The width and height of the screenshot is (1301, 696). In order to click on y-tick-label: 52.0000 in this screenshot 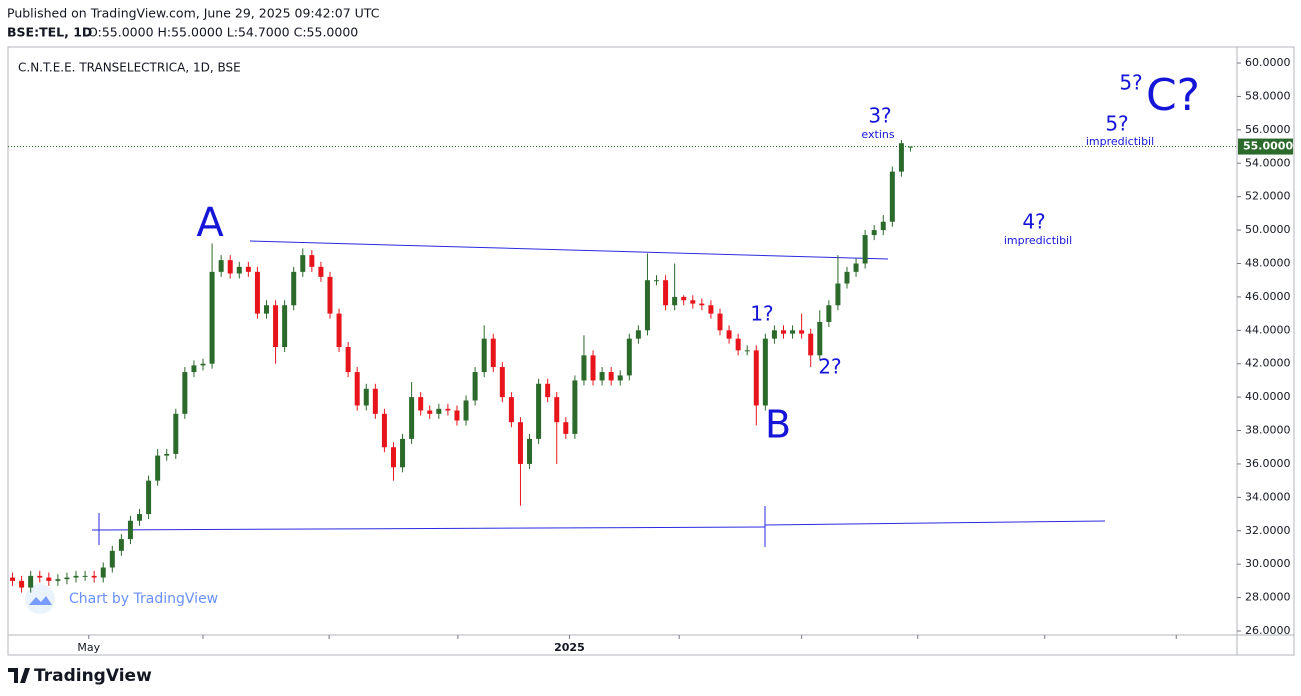, I will do `click(1268, 196)`.